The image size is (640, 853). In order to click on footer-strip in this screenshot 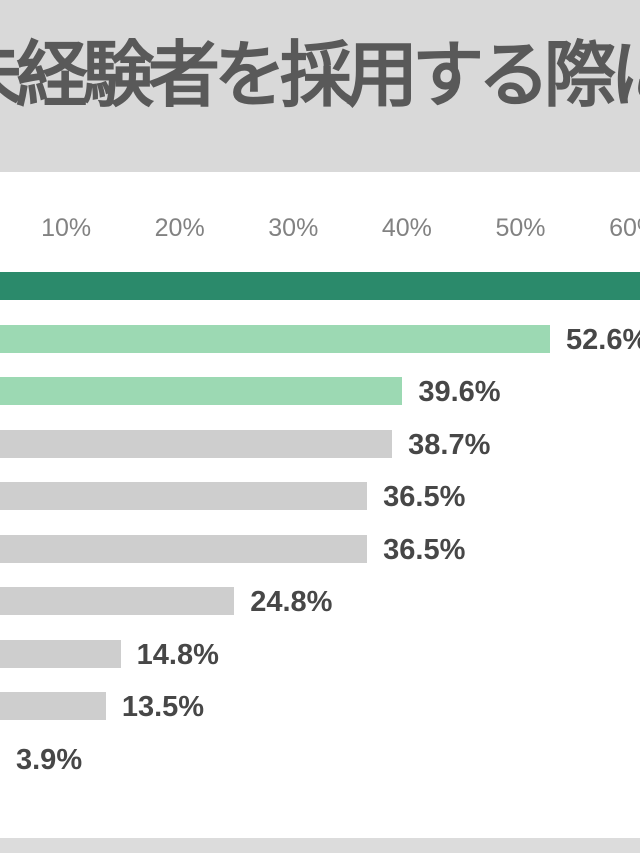, I will do `click(320, 845)`.